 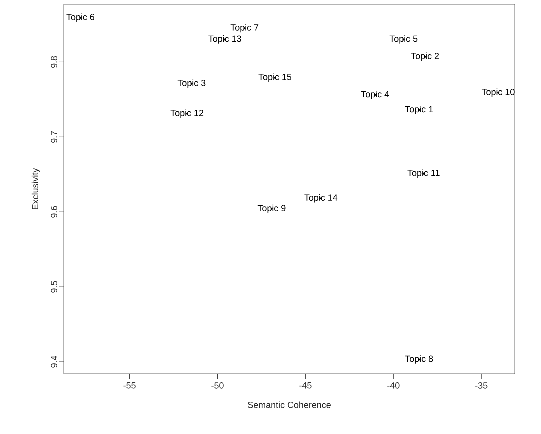 I want to click on y-tick-label: 9.6, so click(x=54, y=212).